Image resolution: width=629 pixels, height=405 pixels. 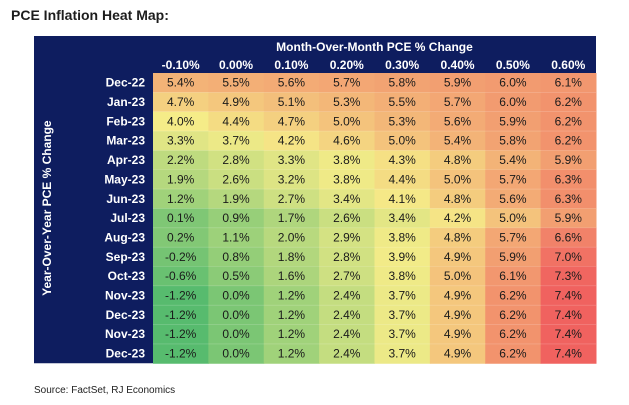 What do you see at coordinates (126, 315) in the screenshot?
I see `row-label: Dec-23` at bounding box center [126, 315].